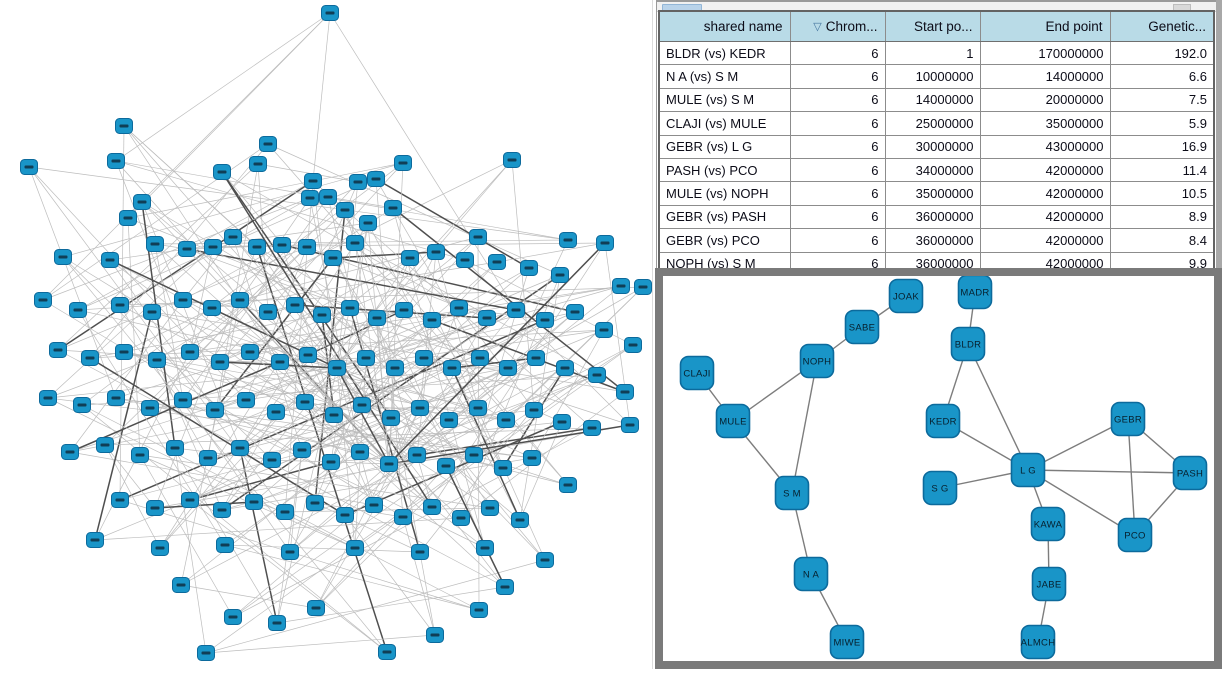  Describe the element at coordinates (936, 146) in the screenshot. I see `table-row: GEBR (vs) L G 6 30000000 43000000 16.9` at that location.